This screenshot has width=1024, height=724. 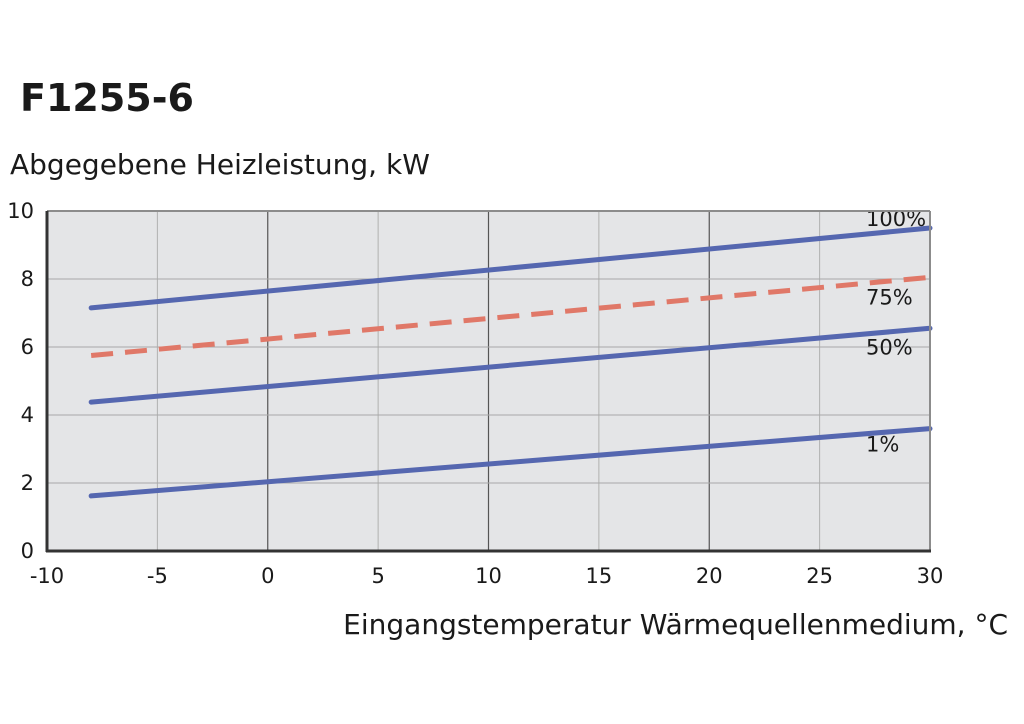 I want to click on series-label: 1%, so click(x=882, y=445).